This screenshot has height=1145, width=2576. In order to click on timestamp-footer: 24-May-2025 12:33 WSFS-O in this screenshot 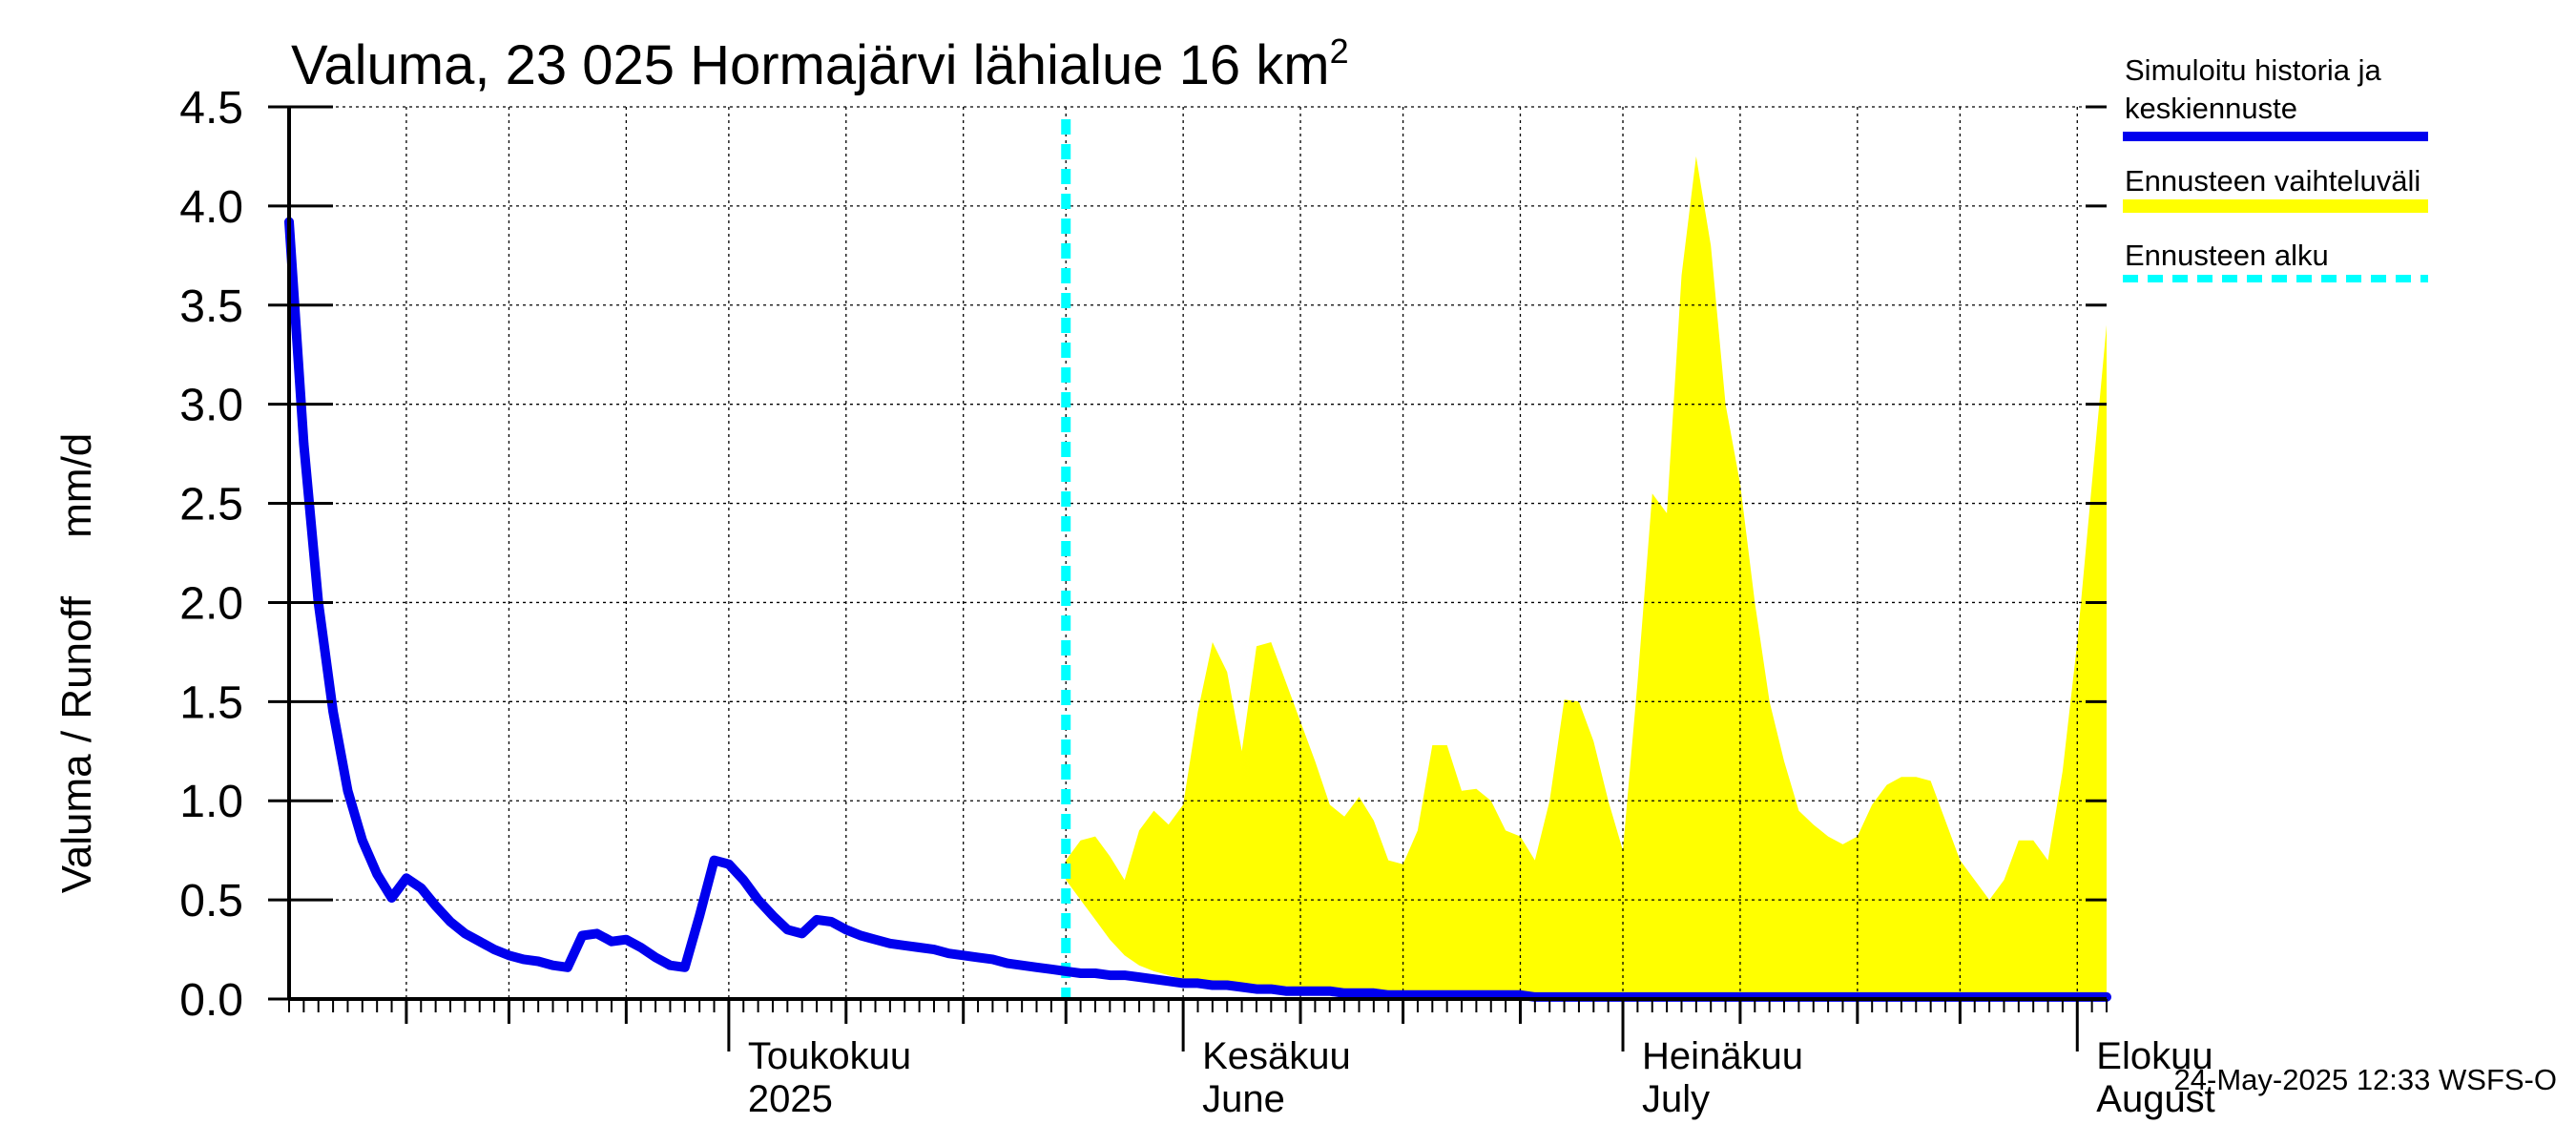, I will do `click(2365, 1079)`.